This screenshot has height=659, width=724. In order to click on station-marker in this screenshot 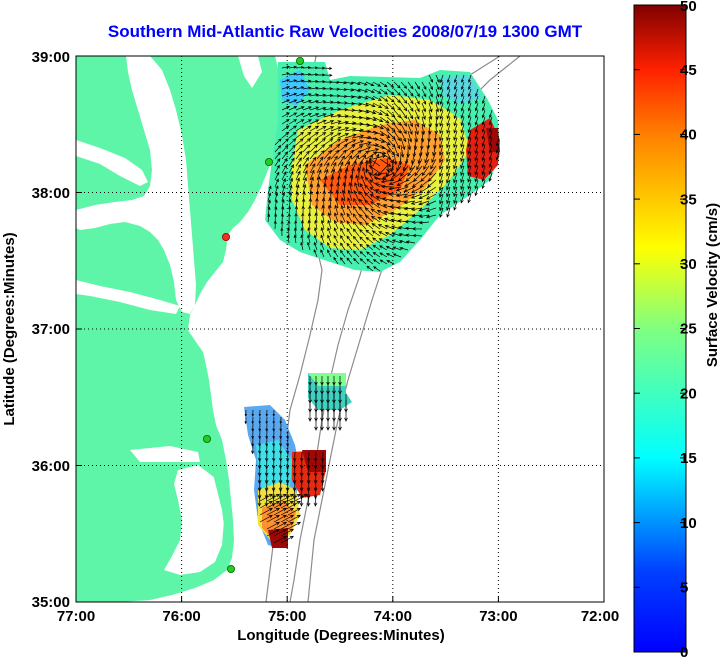, I will do `click(230, 569)`.